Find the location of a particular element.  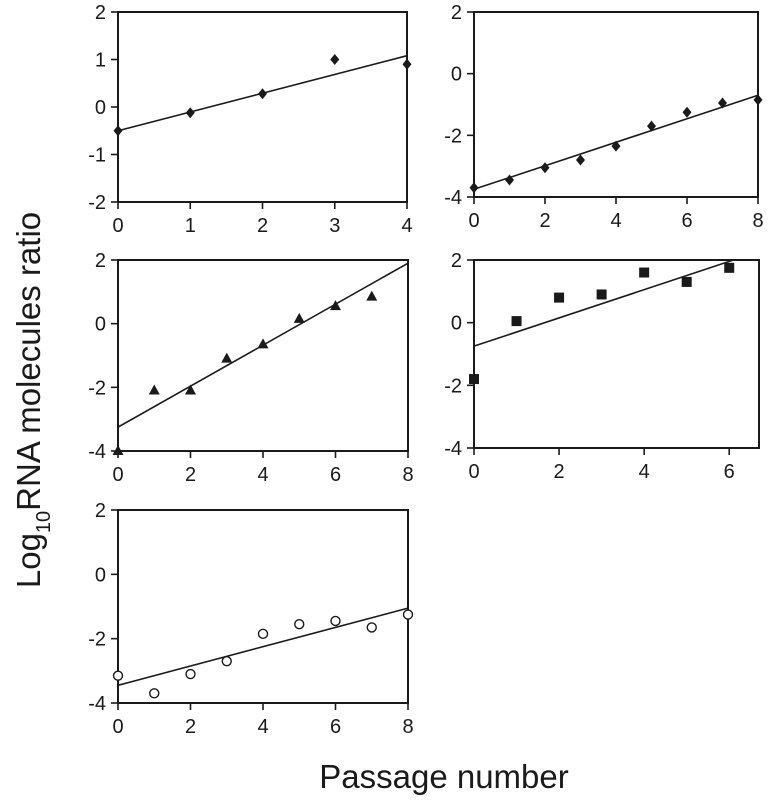

chart-panel-4: -4 -2 0 2 0 2 4 6 is located at coordinates (602, 366).